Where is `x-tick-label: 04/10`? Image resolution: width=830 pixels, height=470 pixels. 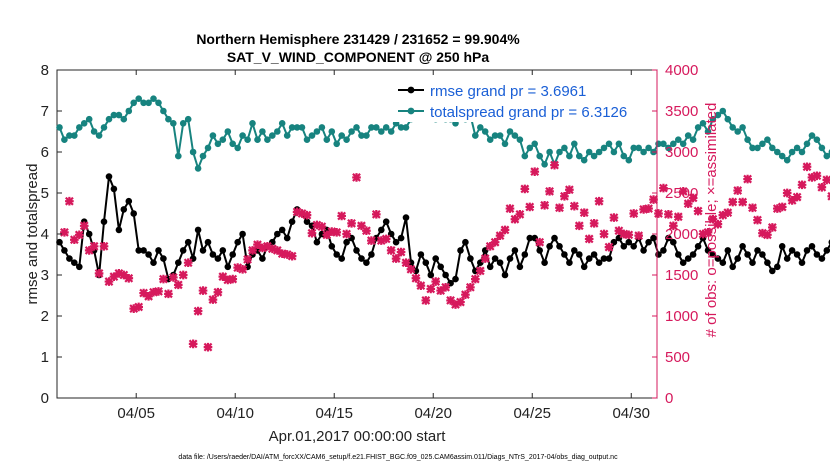 x-tick-label: 04/10 is located at coordinates (235, 413).